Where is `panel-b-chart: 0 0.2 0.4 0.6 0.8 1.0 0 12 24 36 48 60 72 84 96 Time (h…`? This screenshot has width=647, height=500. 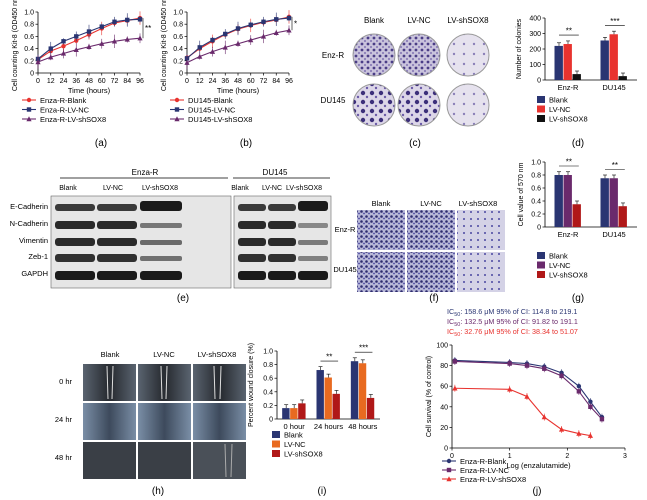 panel-b-chart: 0 0.2 0.4 0.6 0.8 1.0 0 12 24 36 48 60 72 84 96 Time (h… is located at coordinates (229, 62).